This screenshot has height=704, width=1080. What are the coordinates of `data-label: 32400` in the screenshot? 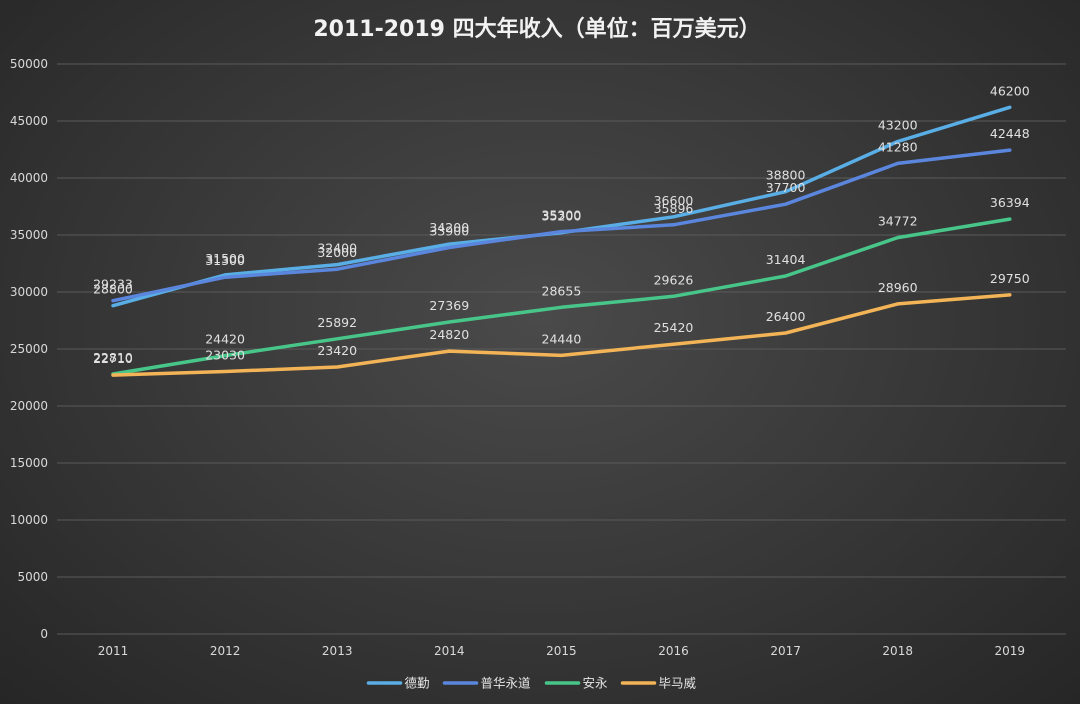 It's located at (337, 248).